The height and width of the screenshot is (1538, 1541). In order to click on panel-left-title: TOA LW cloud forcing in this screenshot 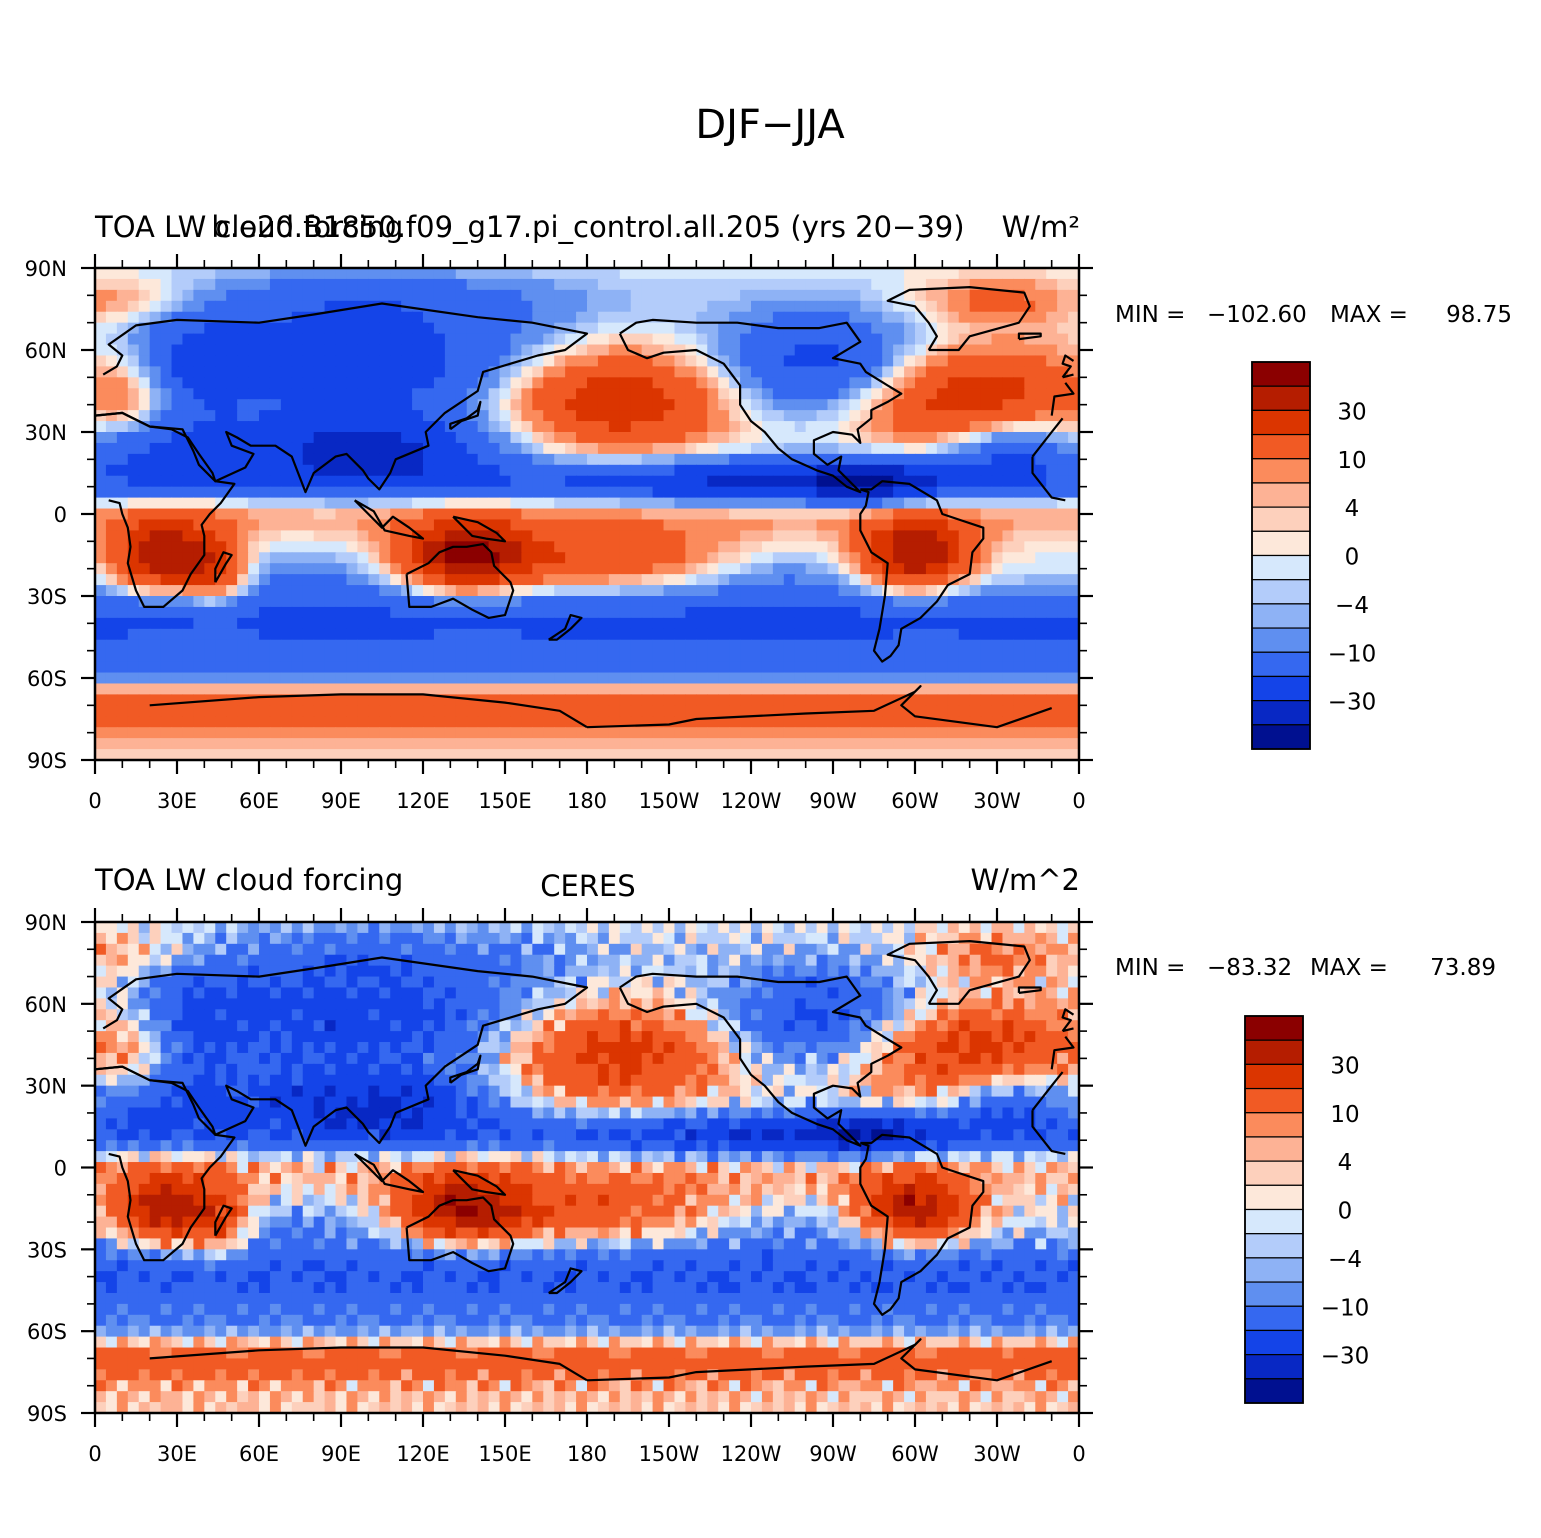, I will do `click(248, 880)`.